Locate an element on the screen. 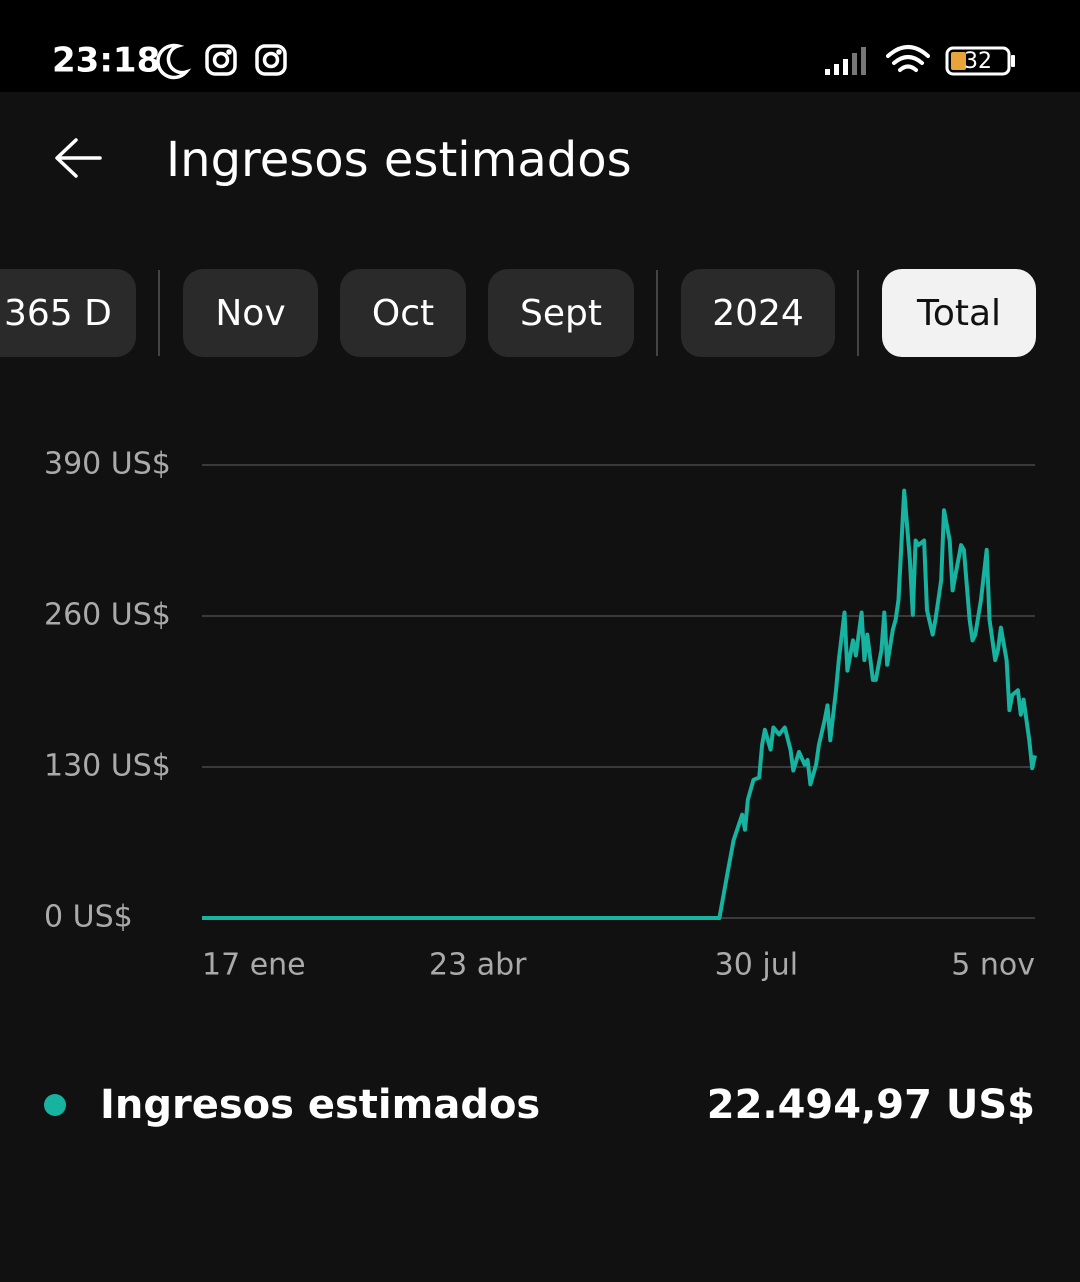  status-time: 23:18 is located at coordinates (106, 61).